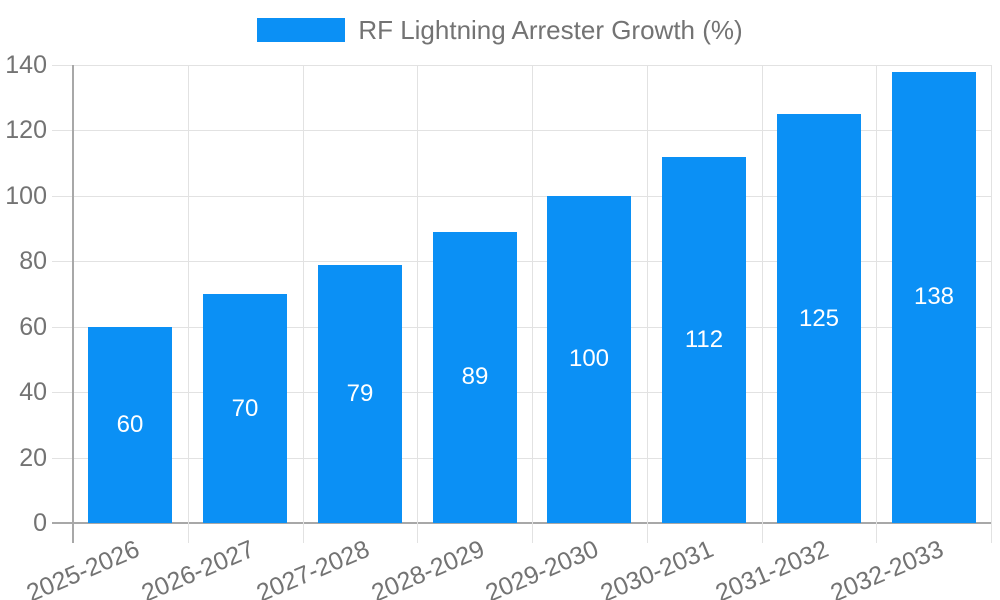 The image size is (1000, 600). I want to click on bar-2027-2028, so click(360, 394).